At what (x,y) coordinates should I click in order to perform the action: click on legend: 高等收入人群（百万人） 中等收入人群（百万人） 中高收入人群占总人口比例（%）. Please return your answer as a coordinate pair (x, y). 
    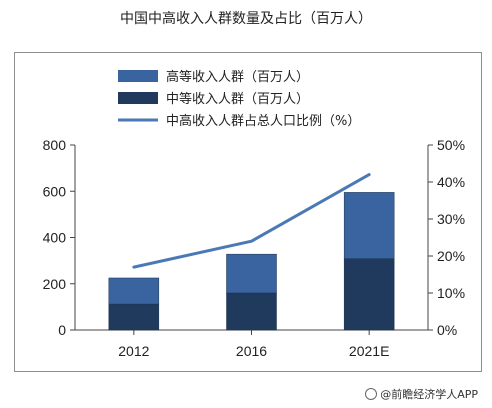
    Looking at the image, I should click on (239, 99).